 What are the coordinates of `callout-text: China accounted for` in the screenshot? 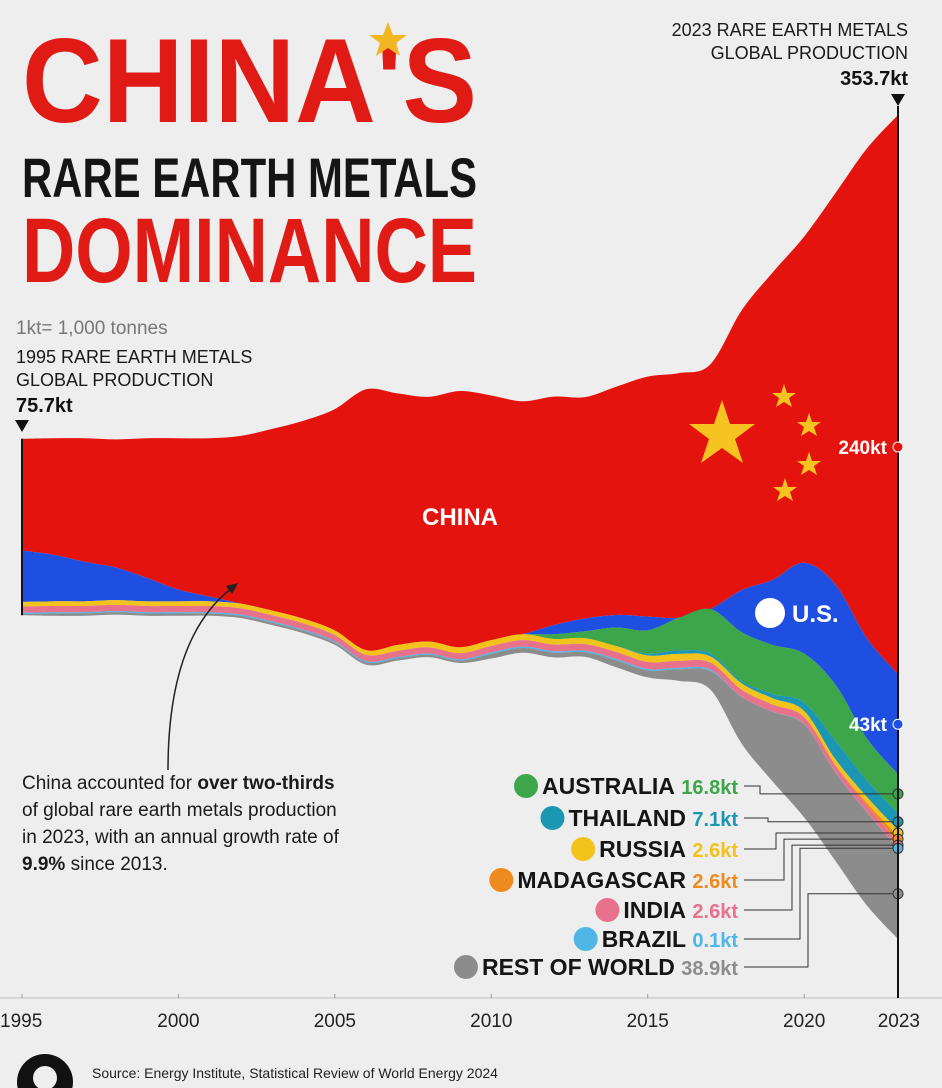 It's located at (110, 783).